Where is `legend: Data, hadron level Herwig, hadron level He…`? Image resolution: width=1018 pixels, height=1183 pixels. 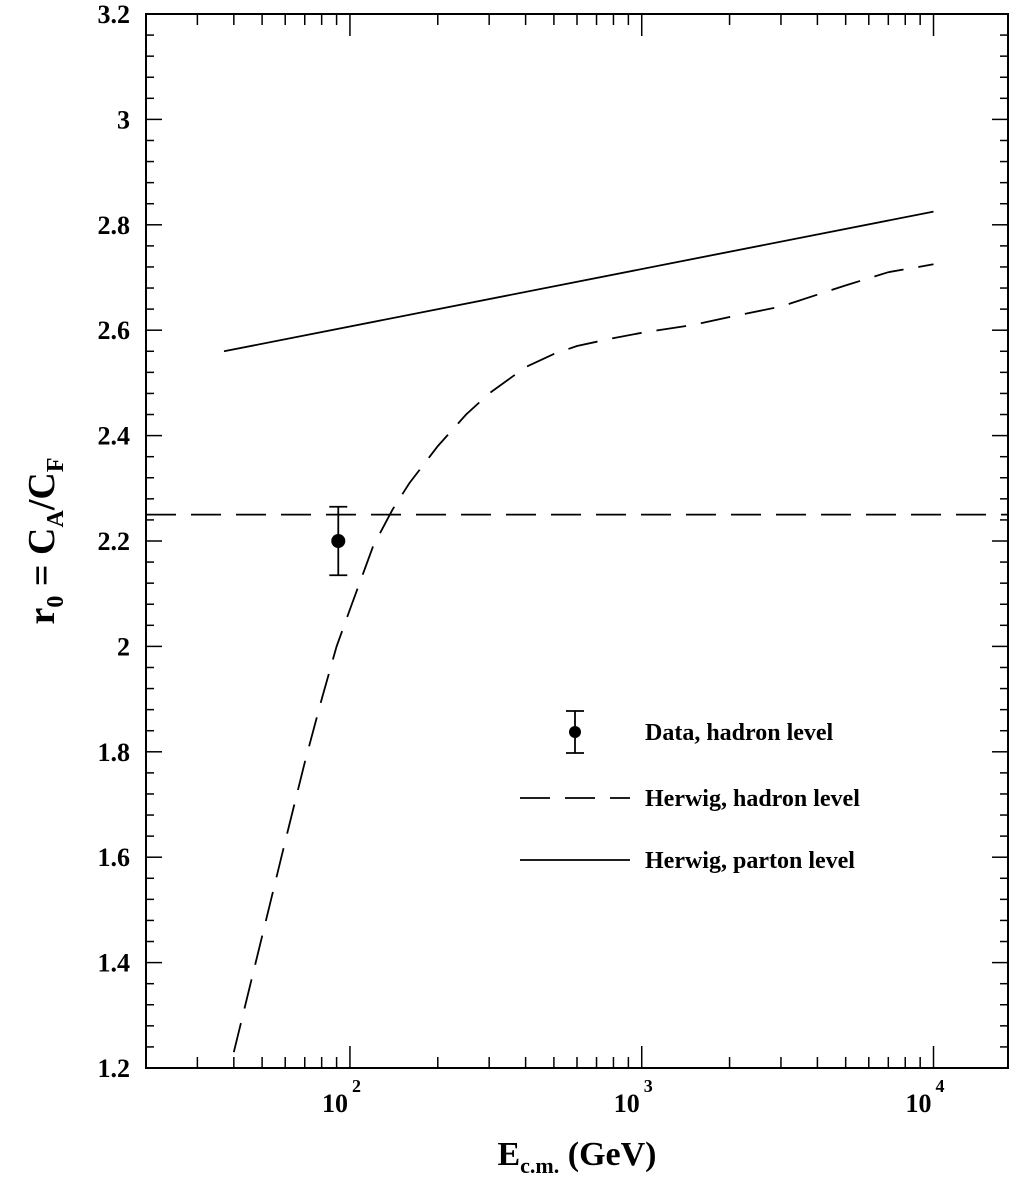
legend: Data, hadron level Herwig, hadron level He… is located at coordinates (690, 792).